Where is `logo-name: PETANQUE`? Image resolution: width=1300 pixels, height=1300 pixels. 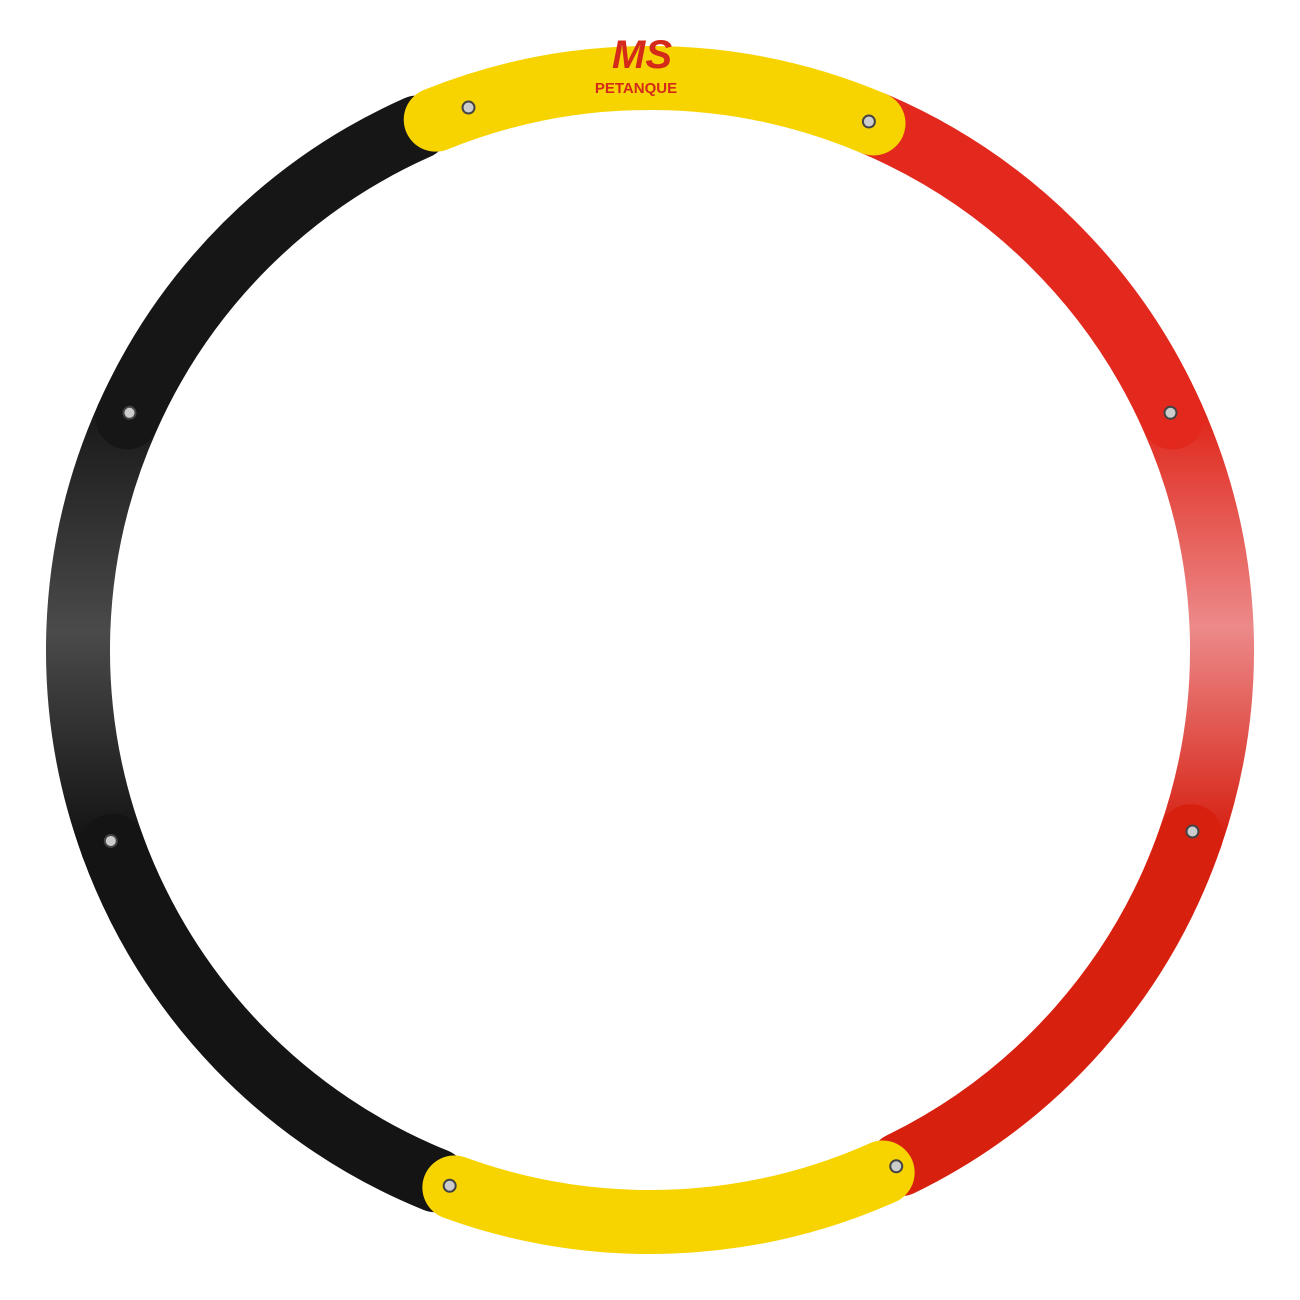
logo-name: PETANQUE is located at coordinates (636, 88).